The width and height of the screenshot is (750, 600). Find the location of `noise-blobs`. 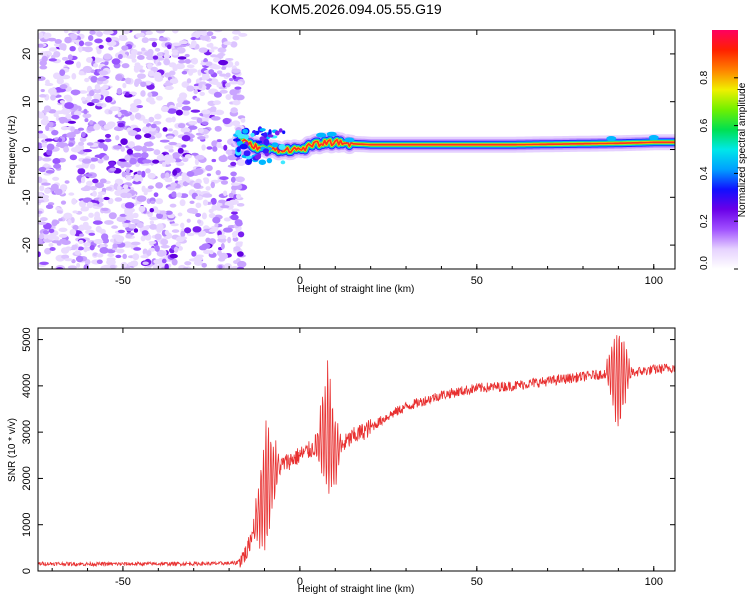

noise-blobs is located at coordinates (143, 149).